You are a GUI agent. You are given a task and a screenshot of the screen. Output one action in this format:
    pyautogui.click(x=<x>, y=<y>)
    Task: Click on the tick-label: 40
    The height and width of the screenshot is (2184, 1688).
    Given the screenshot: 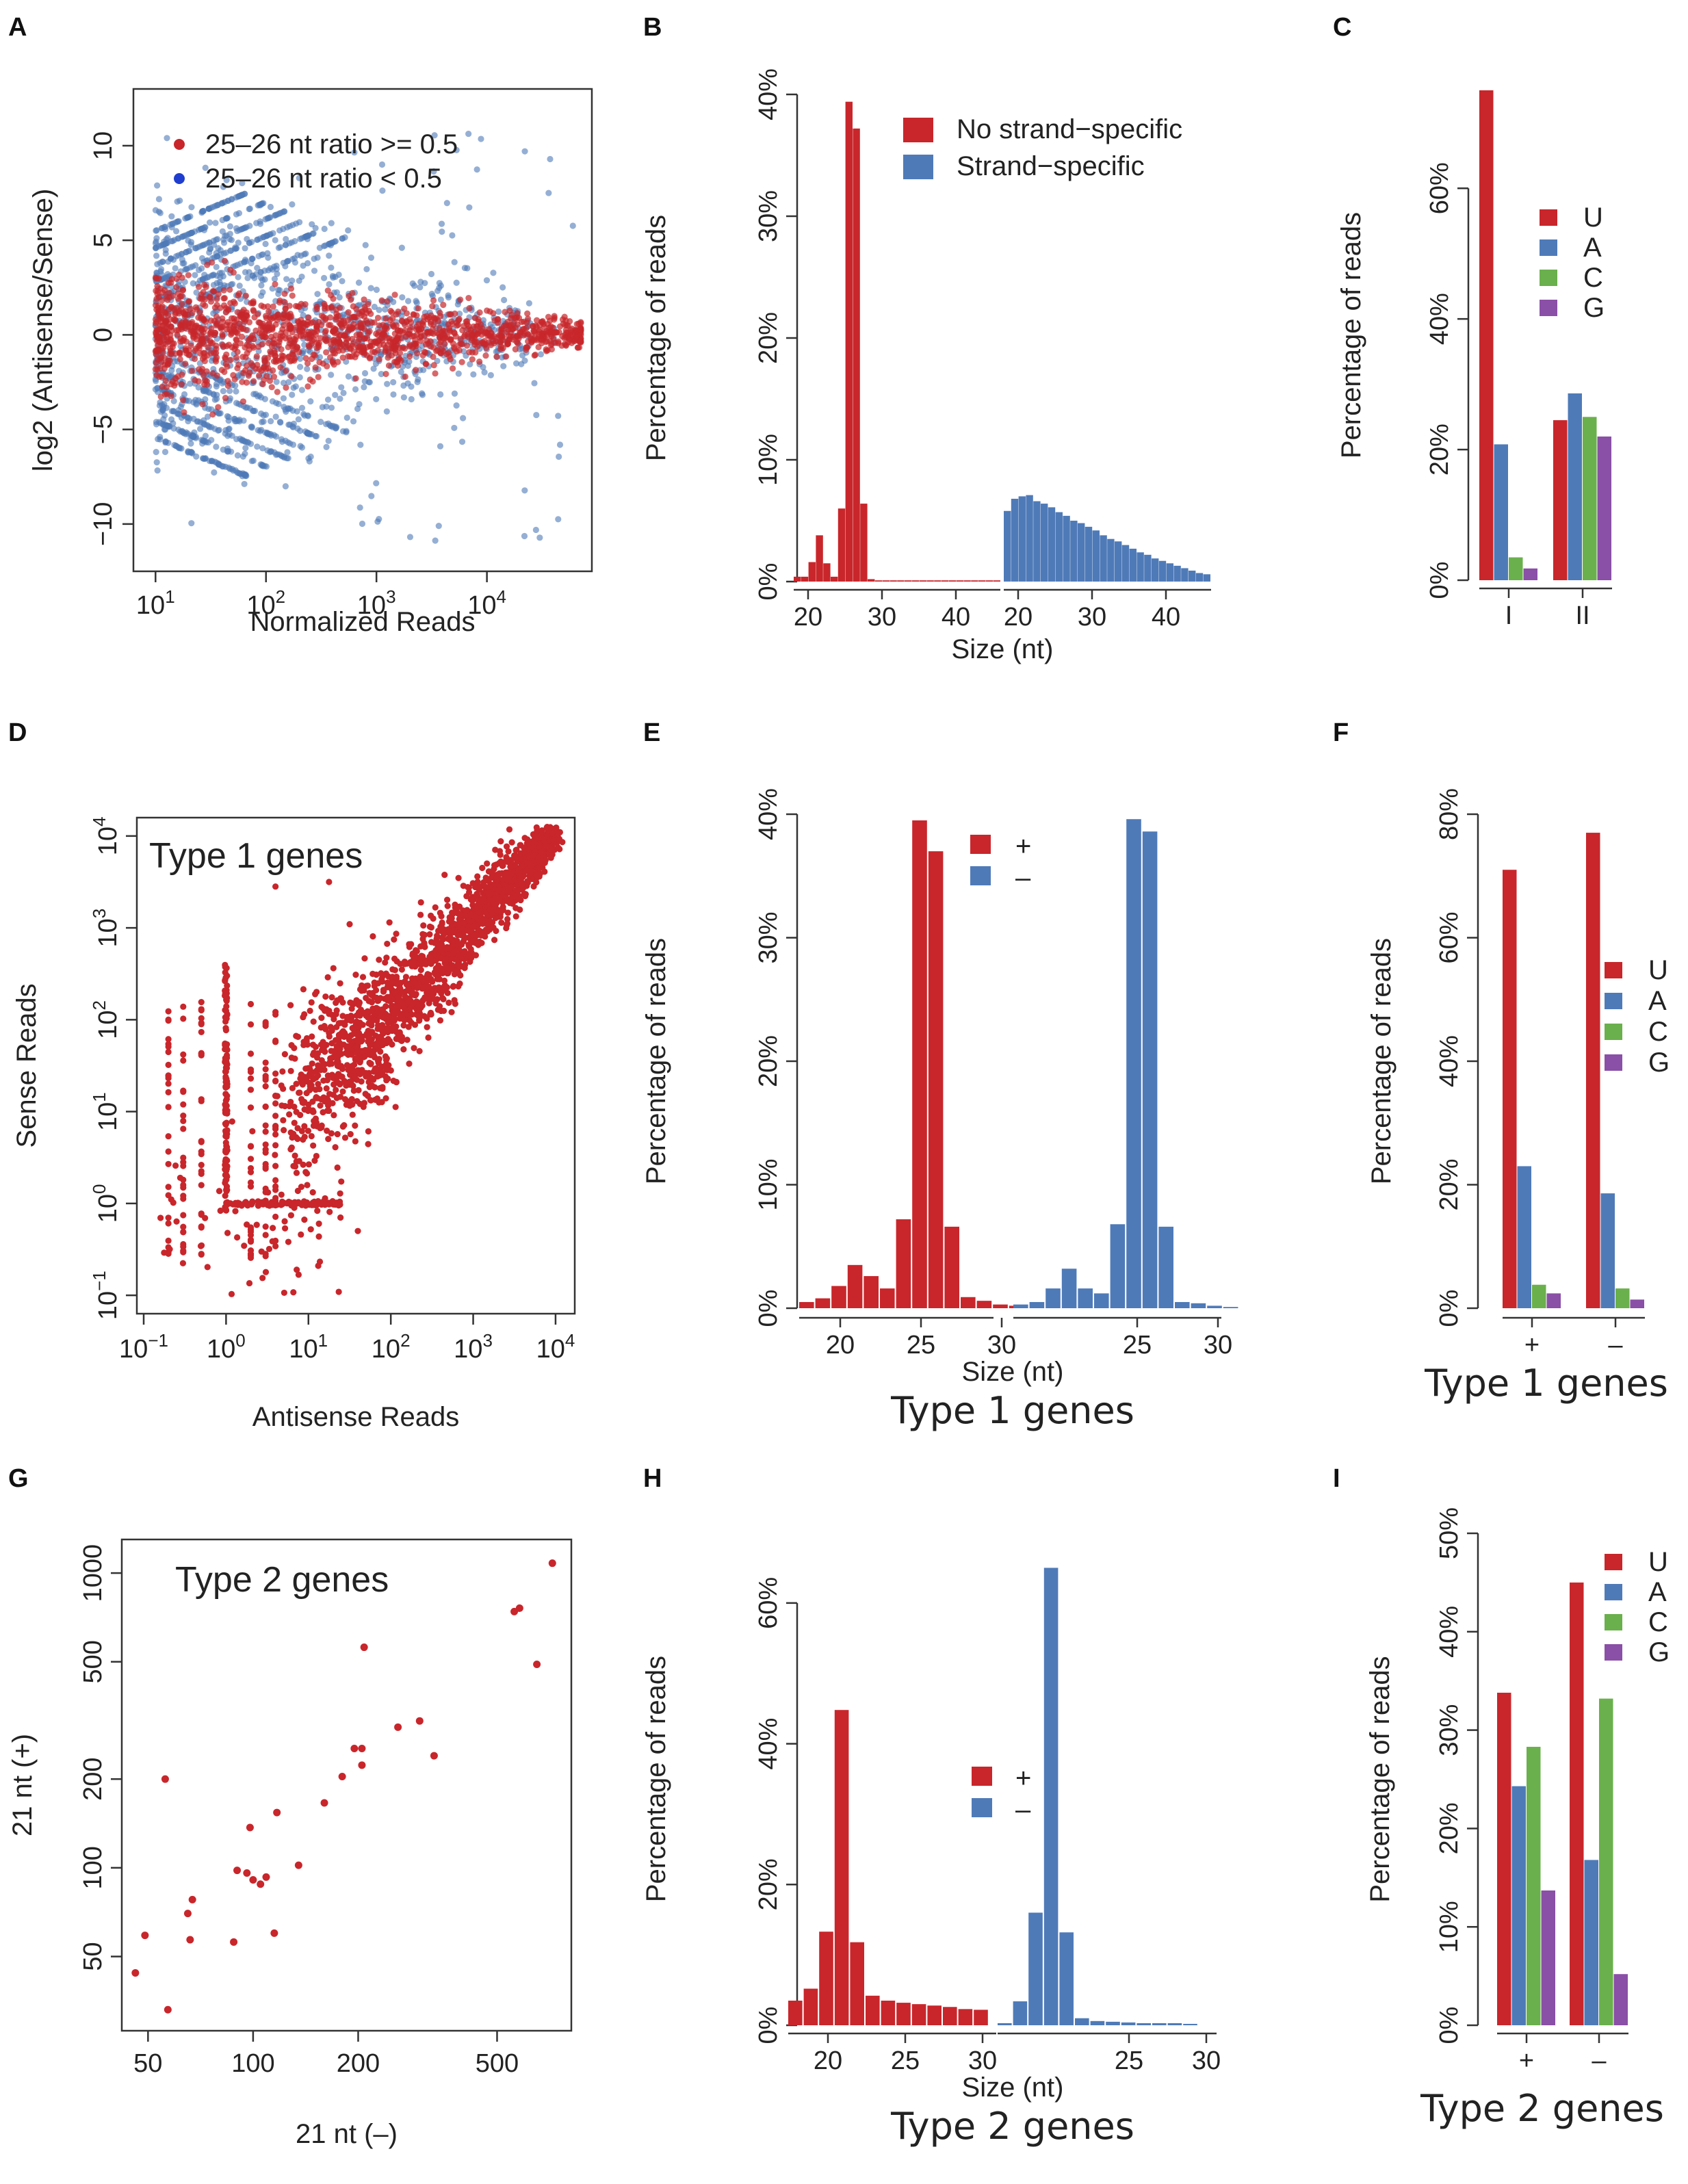 What is the action you would take?
    pyautogui.click(x=956, y=617)
    